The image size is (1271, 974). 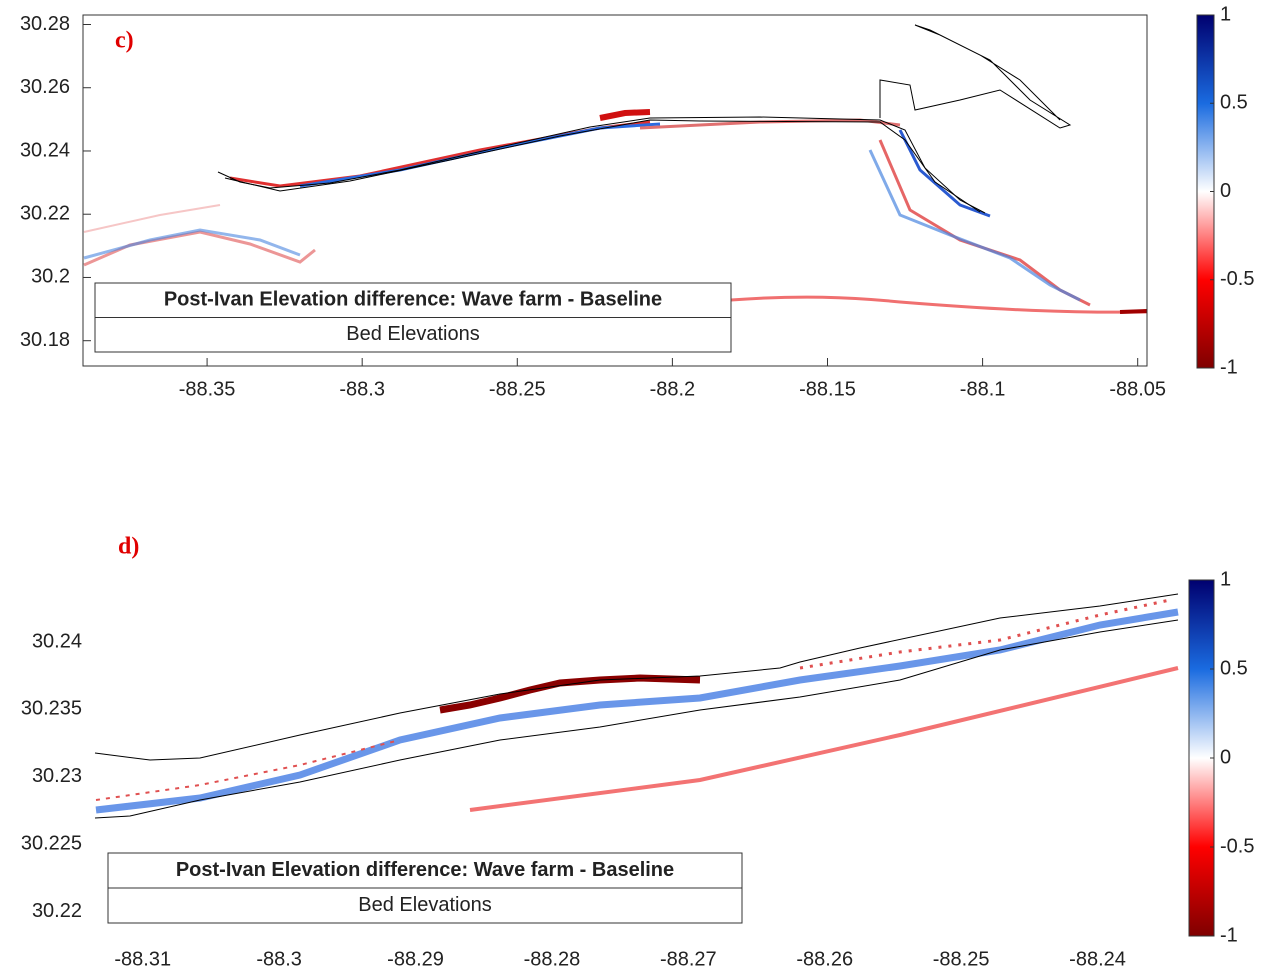 What do you see at coordinates (824, 959) in the screenshot?
I see `x-tick-label: -88.26` at bounding box center [824, 959].